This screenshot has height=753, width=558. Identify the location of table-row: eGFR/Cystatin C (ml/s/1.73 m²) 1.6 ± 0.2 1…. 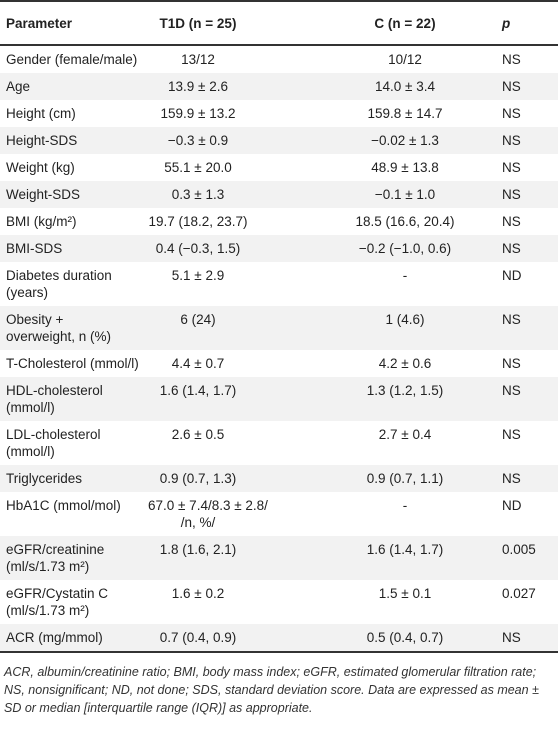
(279, 602).